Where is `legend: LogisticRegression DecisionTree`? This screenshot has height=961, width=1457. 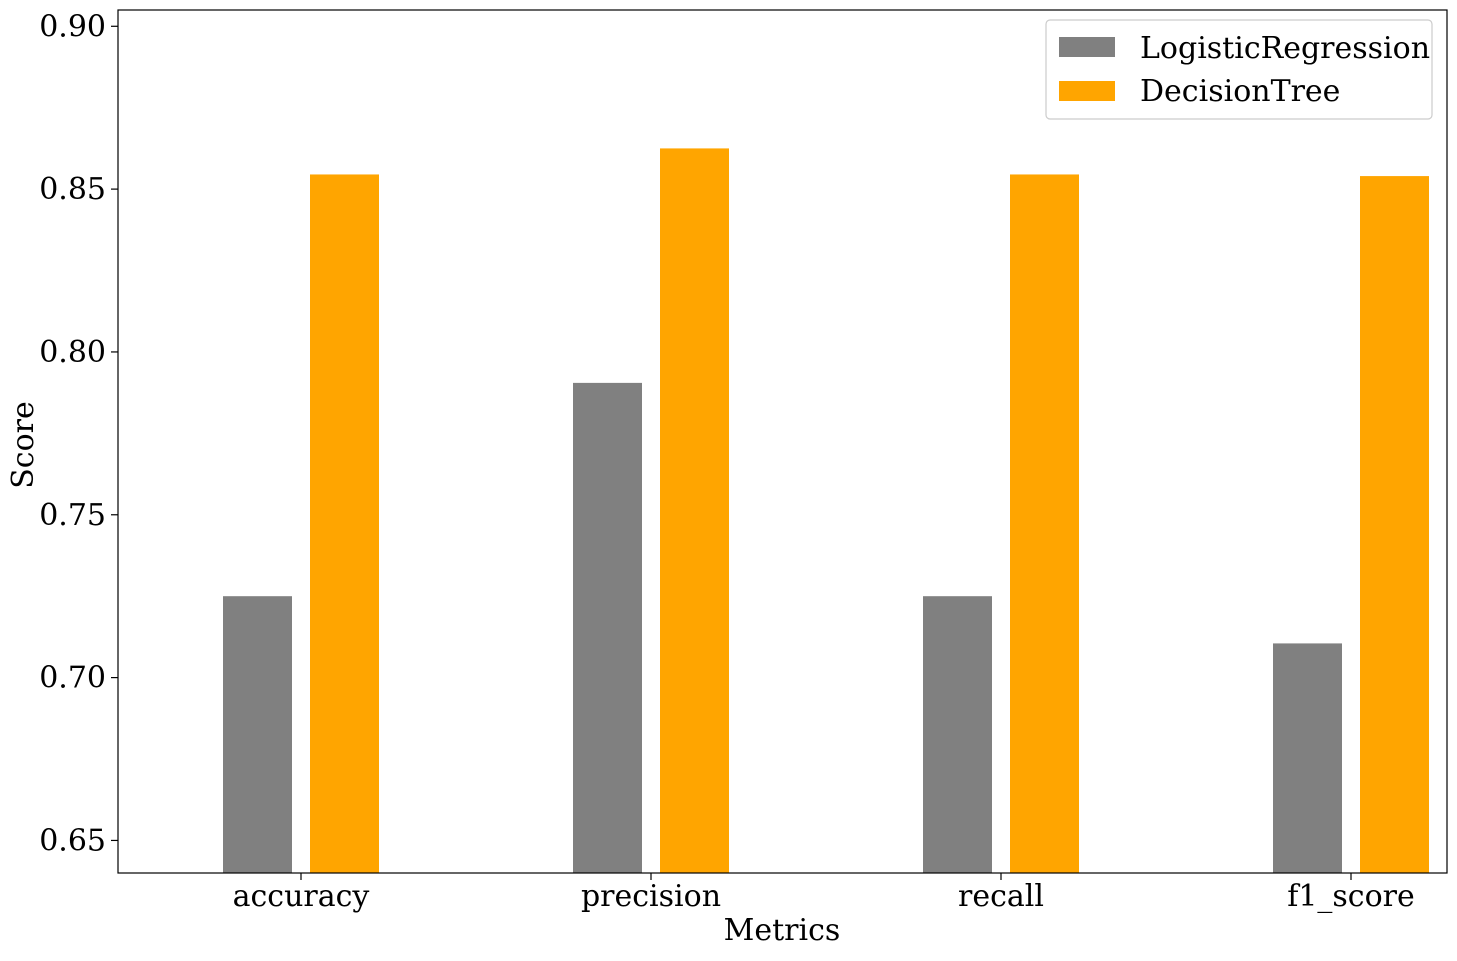
legend: LogisticRegression DecisionTree is located at coordinates (1239, 69).